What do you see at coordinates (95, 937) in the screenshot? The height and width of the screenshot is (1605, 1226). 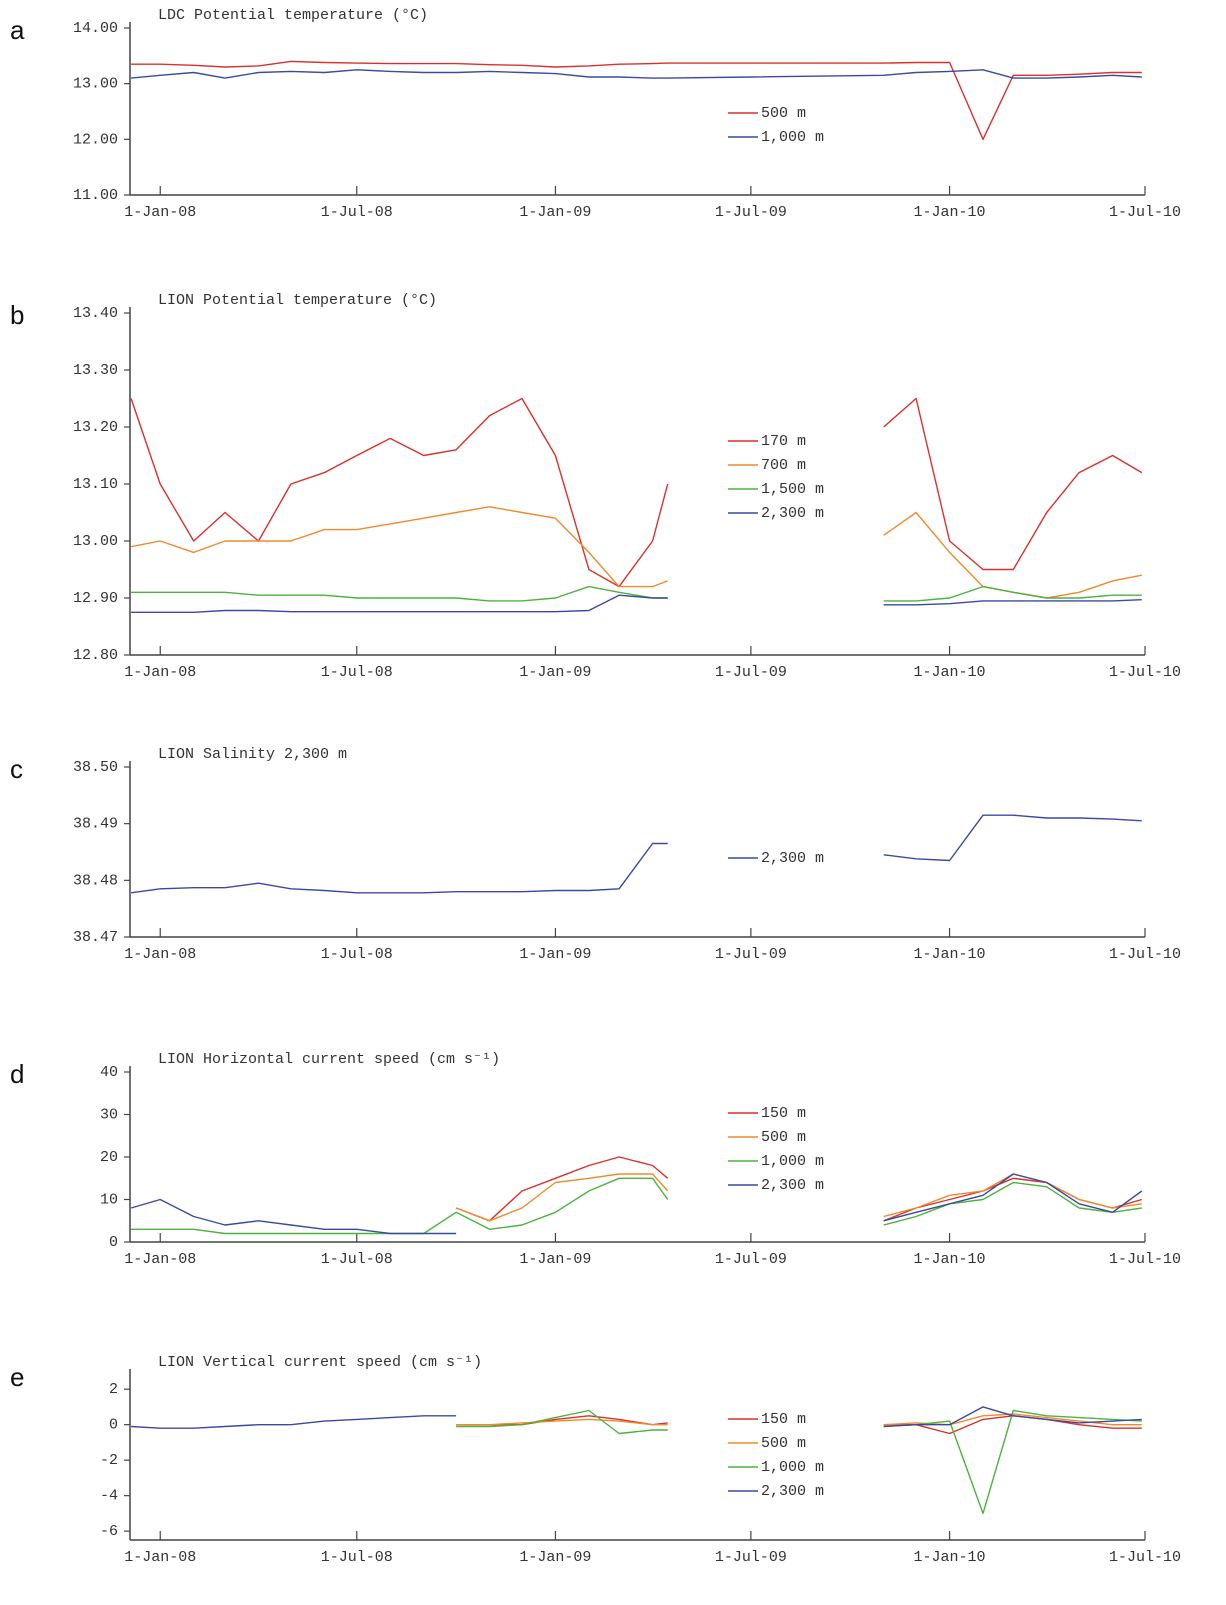 I see `y-tick-label: 38.47` at bounding box center [95, 937].